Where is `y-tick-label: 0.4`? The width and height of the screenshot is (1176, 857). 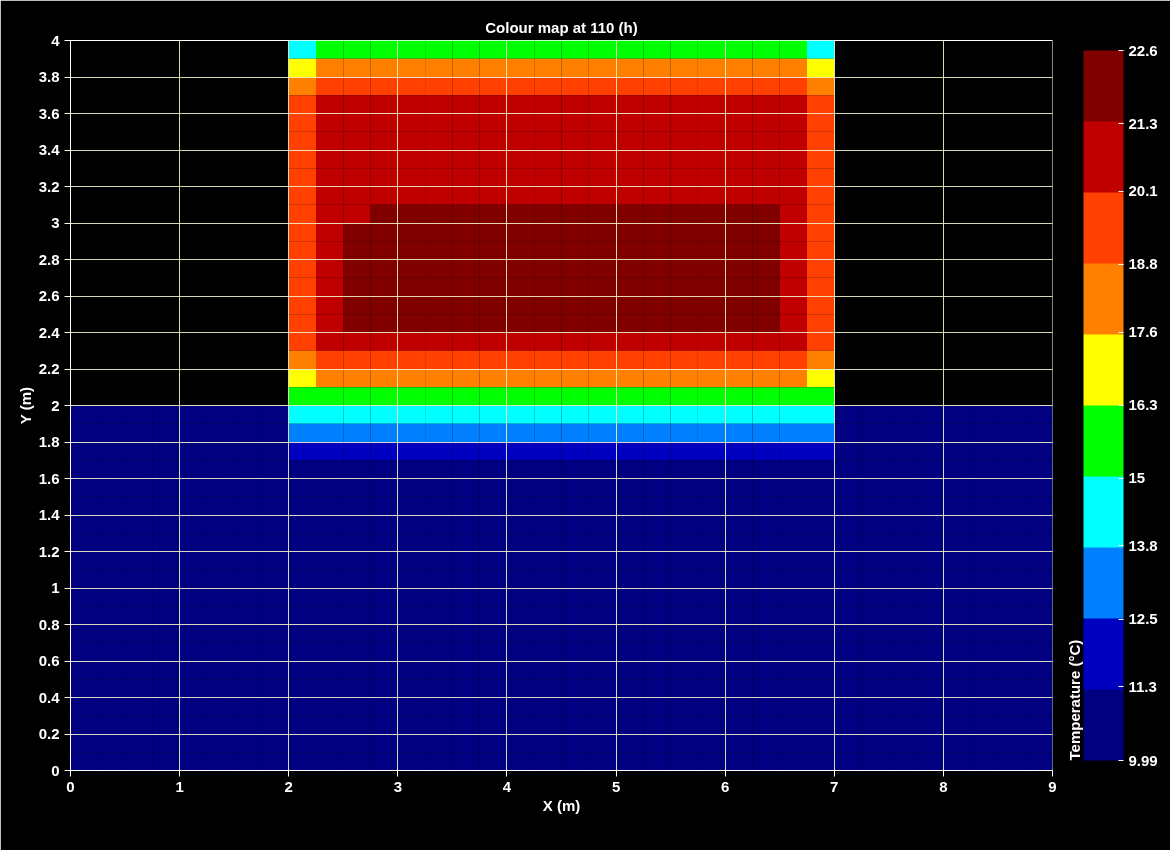 y-tick-label: 0.4 is located at coordinates (49, 697).